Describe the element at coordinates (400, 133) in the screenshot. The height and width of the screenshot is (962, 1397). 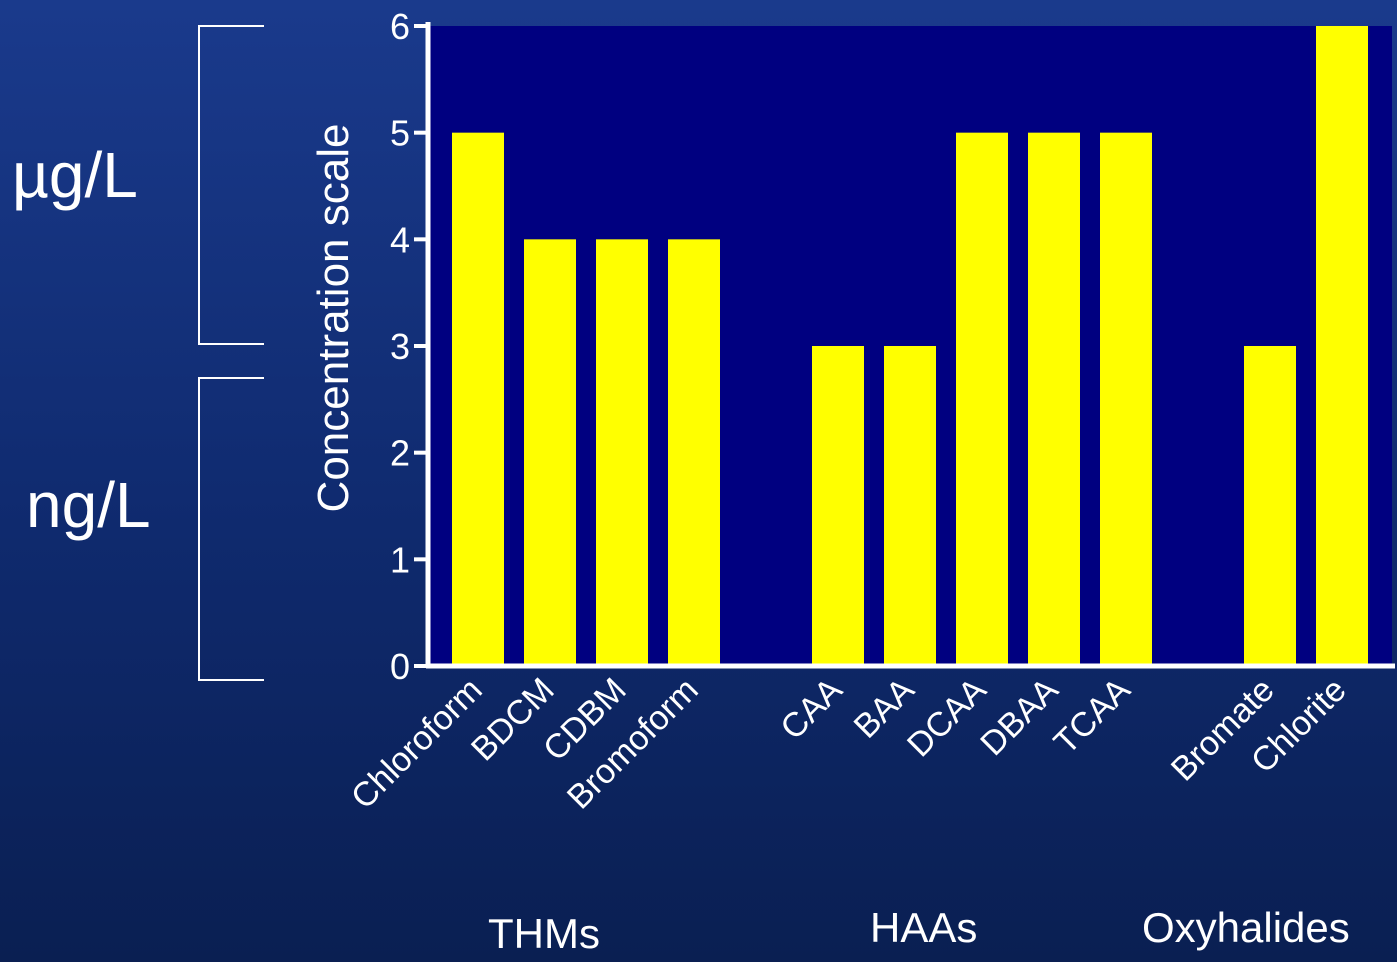
I see `y-tick-label: 5` at that location.